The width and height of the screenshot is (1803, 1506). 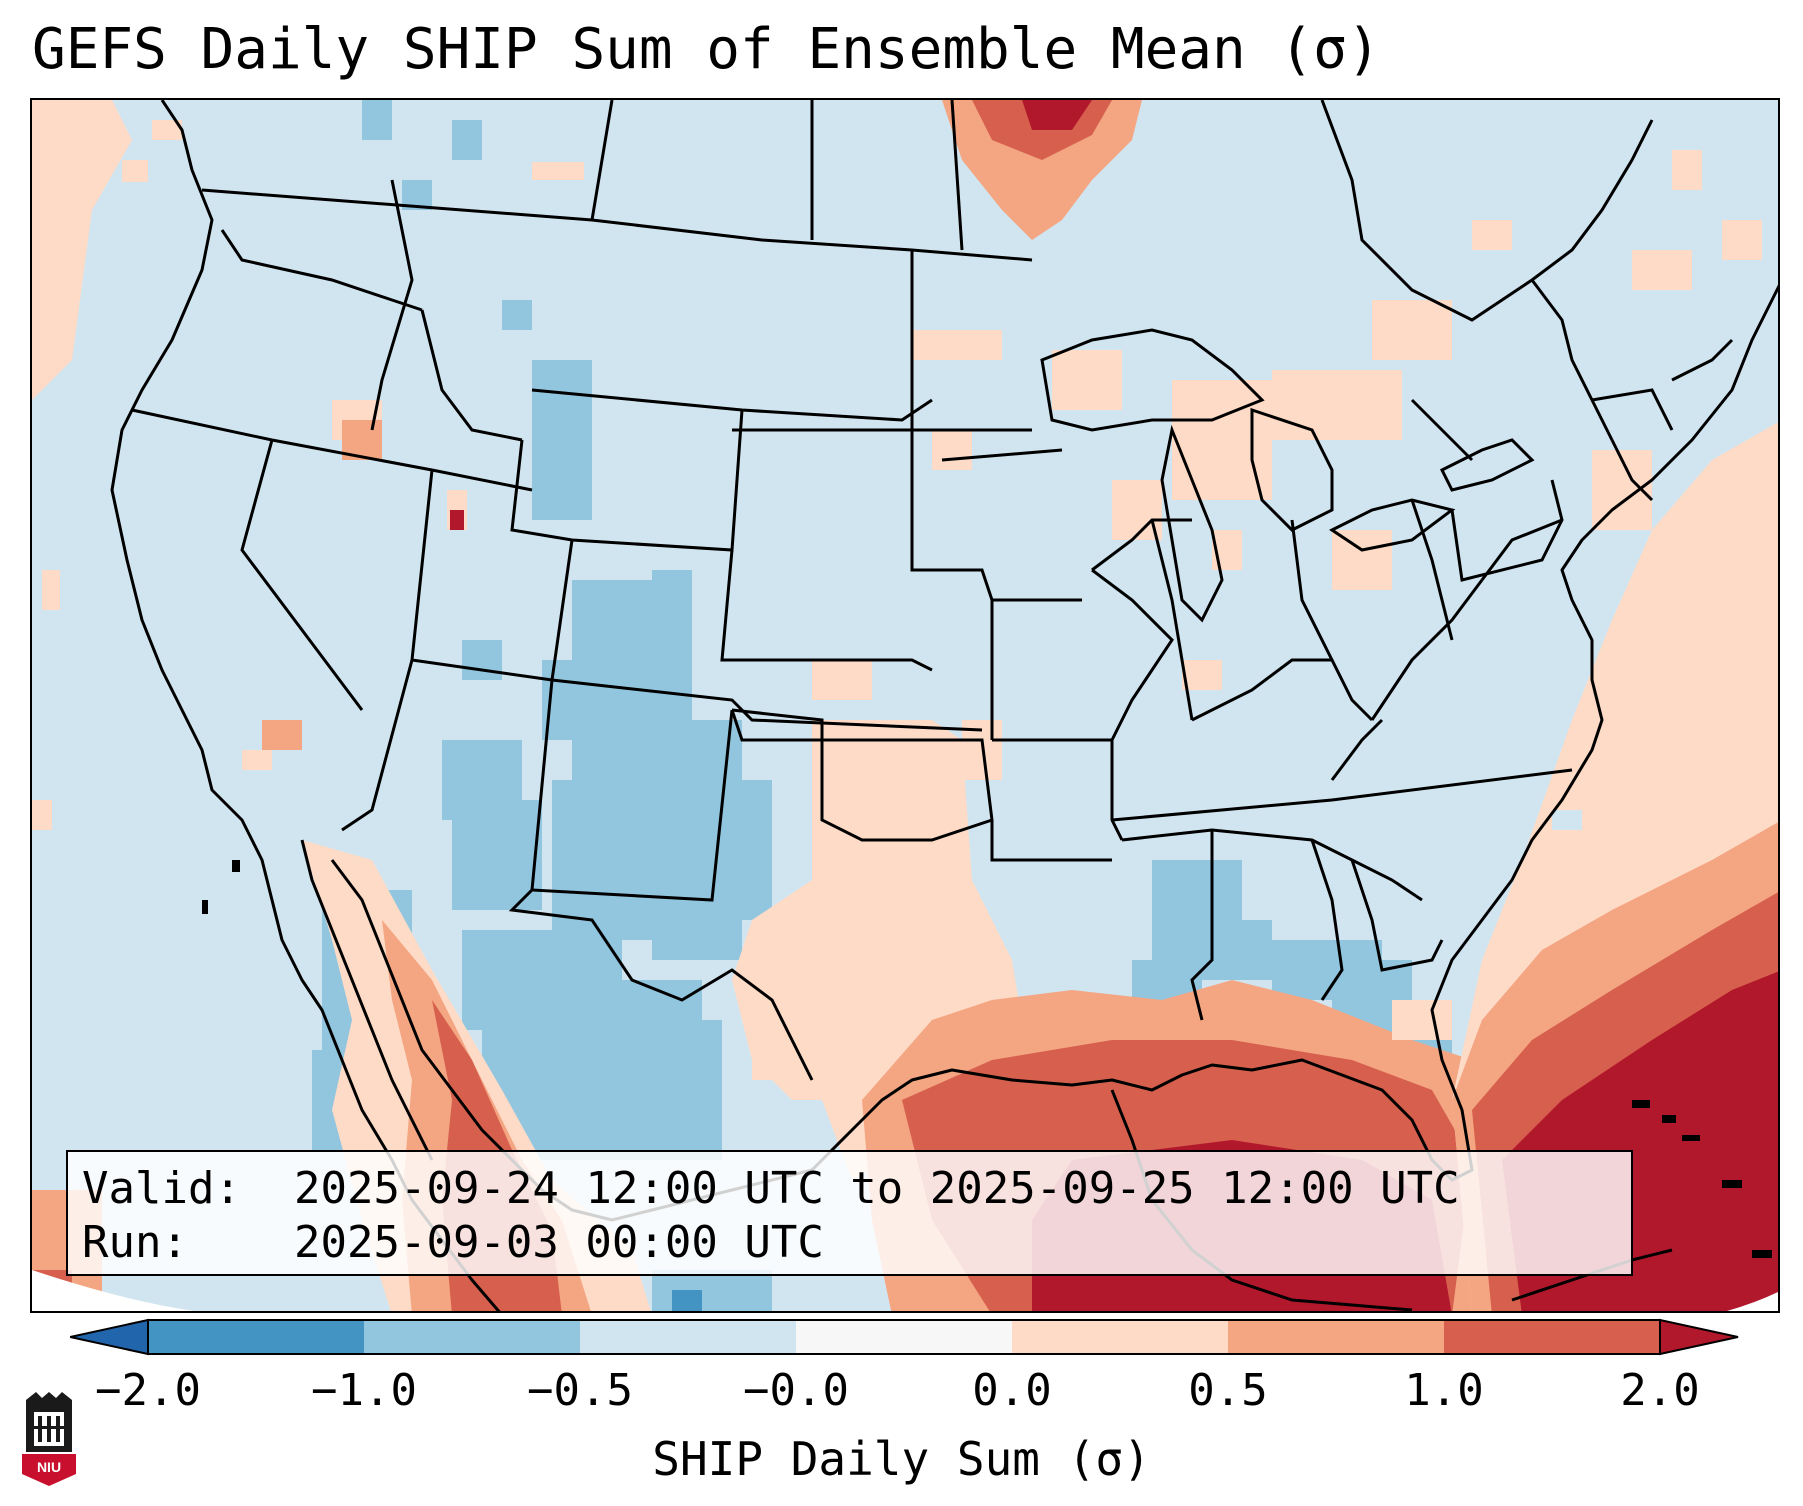 What do you see at coordinates (901, 1459) in the screenshot?
I see `colorbar-label: SHIP Daily Sum (σ)` at bounding box center [901, 1459].